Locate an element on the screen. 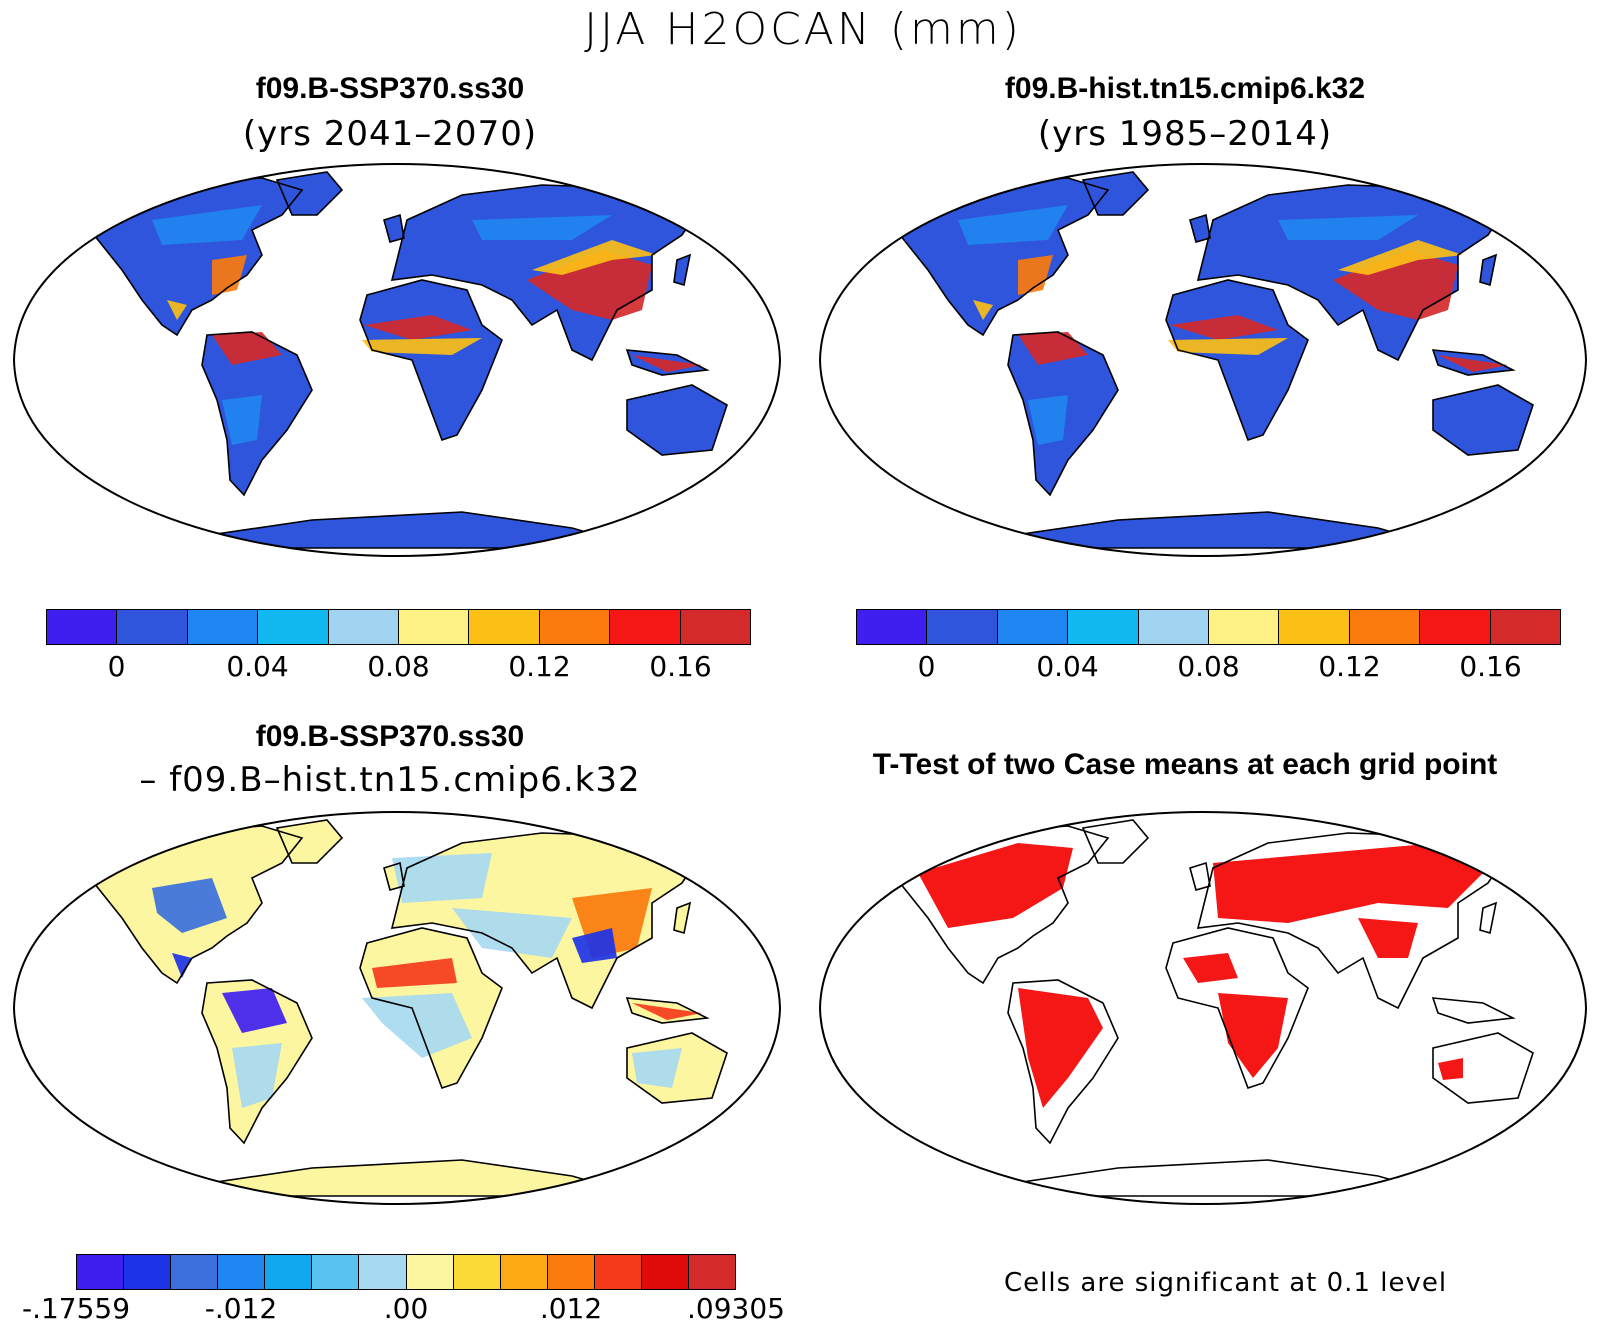 This screenshot has height=1325, width=1606. colorbar-tick-label: 0 is located at coordinates (926, 666).